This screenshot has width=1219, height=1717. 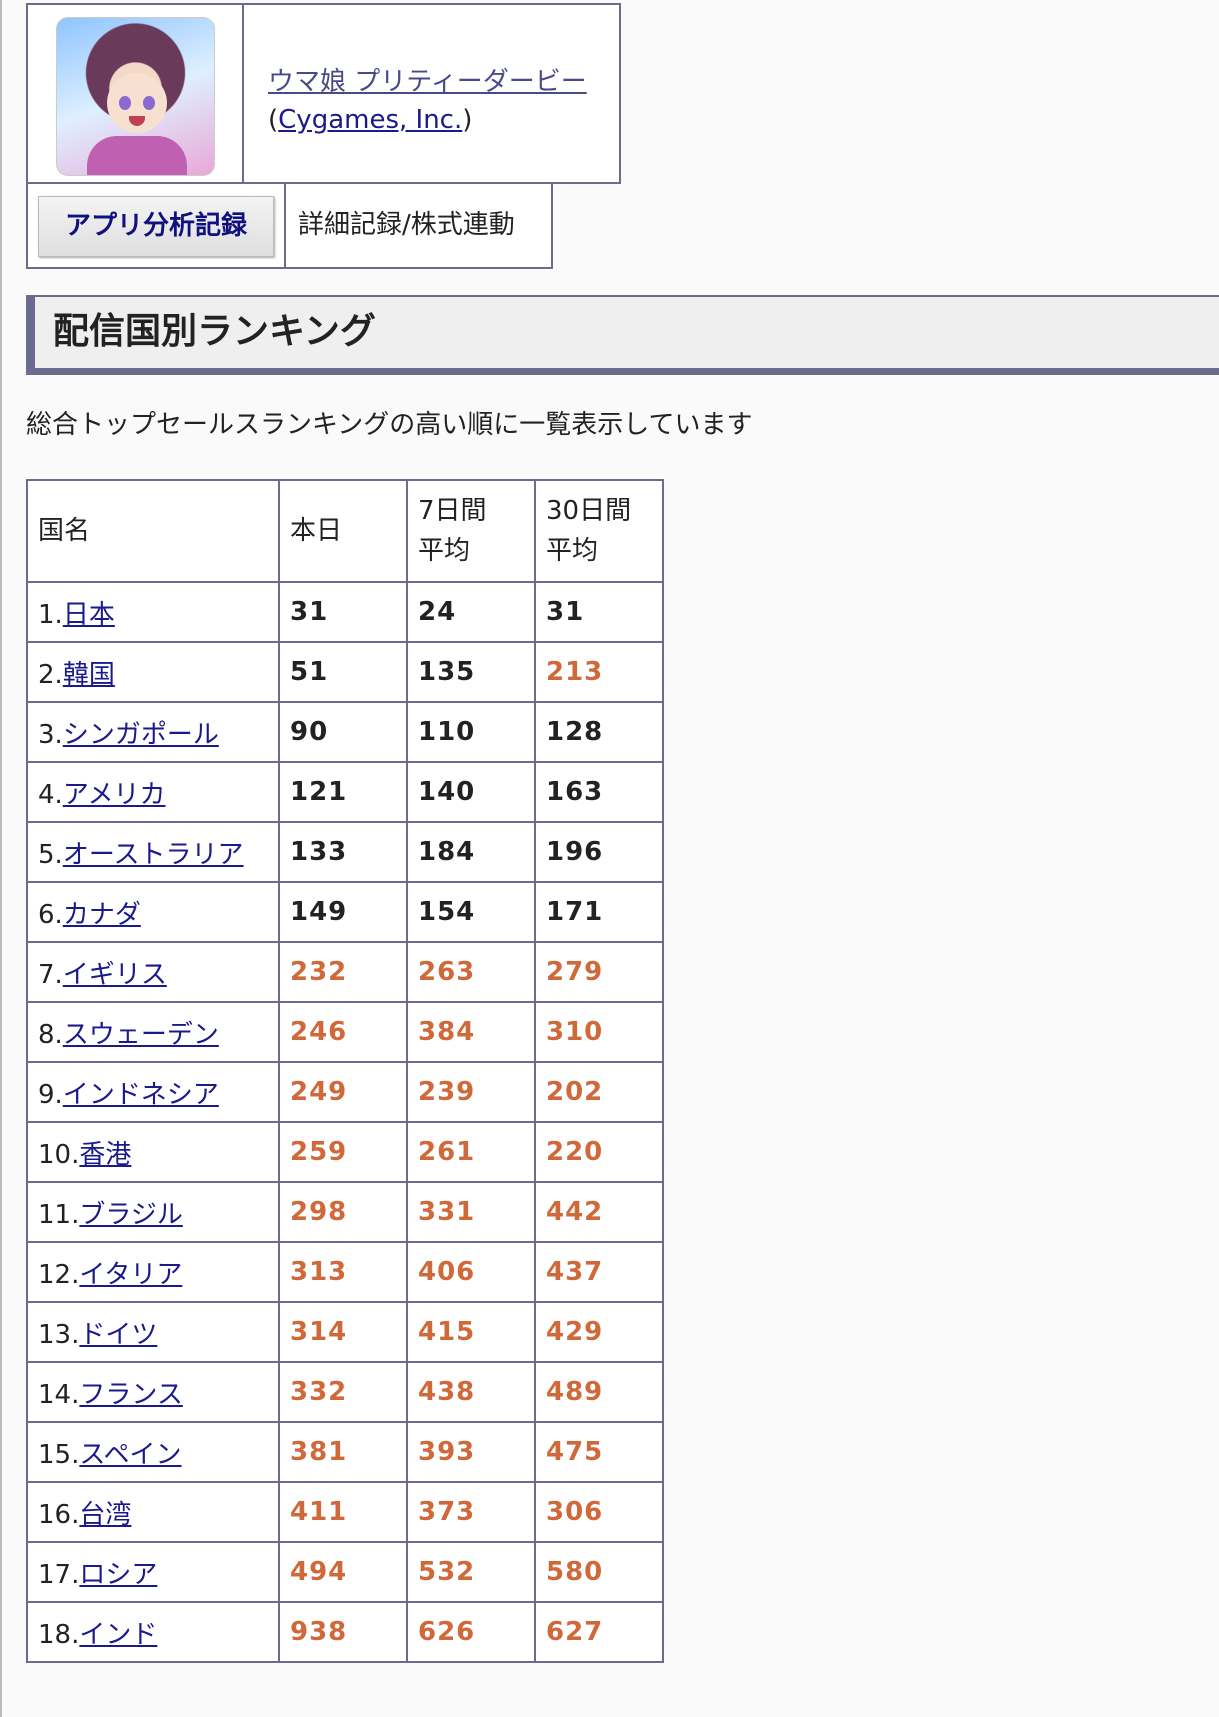 What do you see at coordinates (153, 672) in the screenshot?
I see `country-cell: 2.韓国` at bounding box center [153, 672].